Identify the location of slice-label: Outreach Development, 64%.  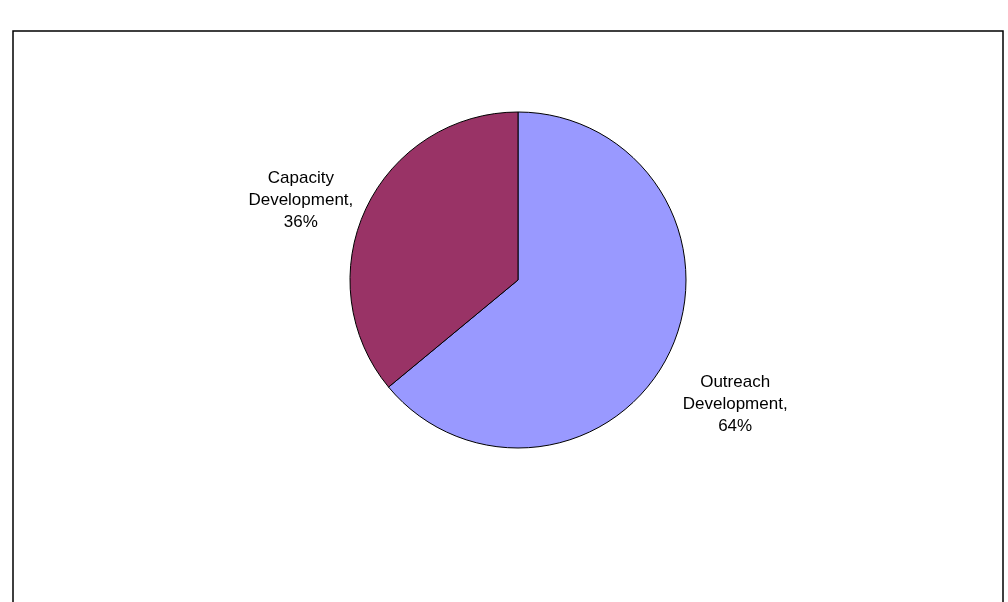
(735, 404).